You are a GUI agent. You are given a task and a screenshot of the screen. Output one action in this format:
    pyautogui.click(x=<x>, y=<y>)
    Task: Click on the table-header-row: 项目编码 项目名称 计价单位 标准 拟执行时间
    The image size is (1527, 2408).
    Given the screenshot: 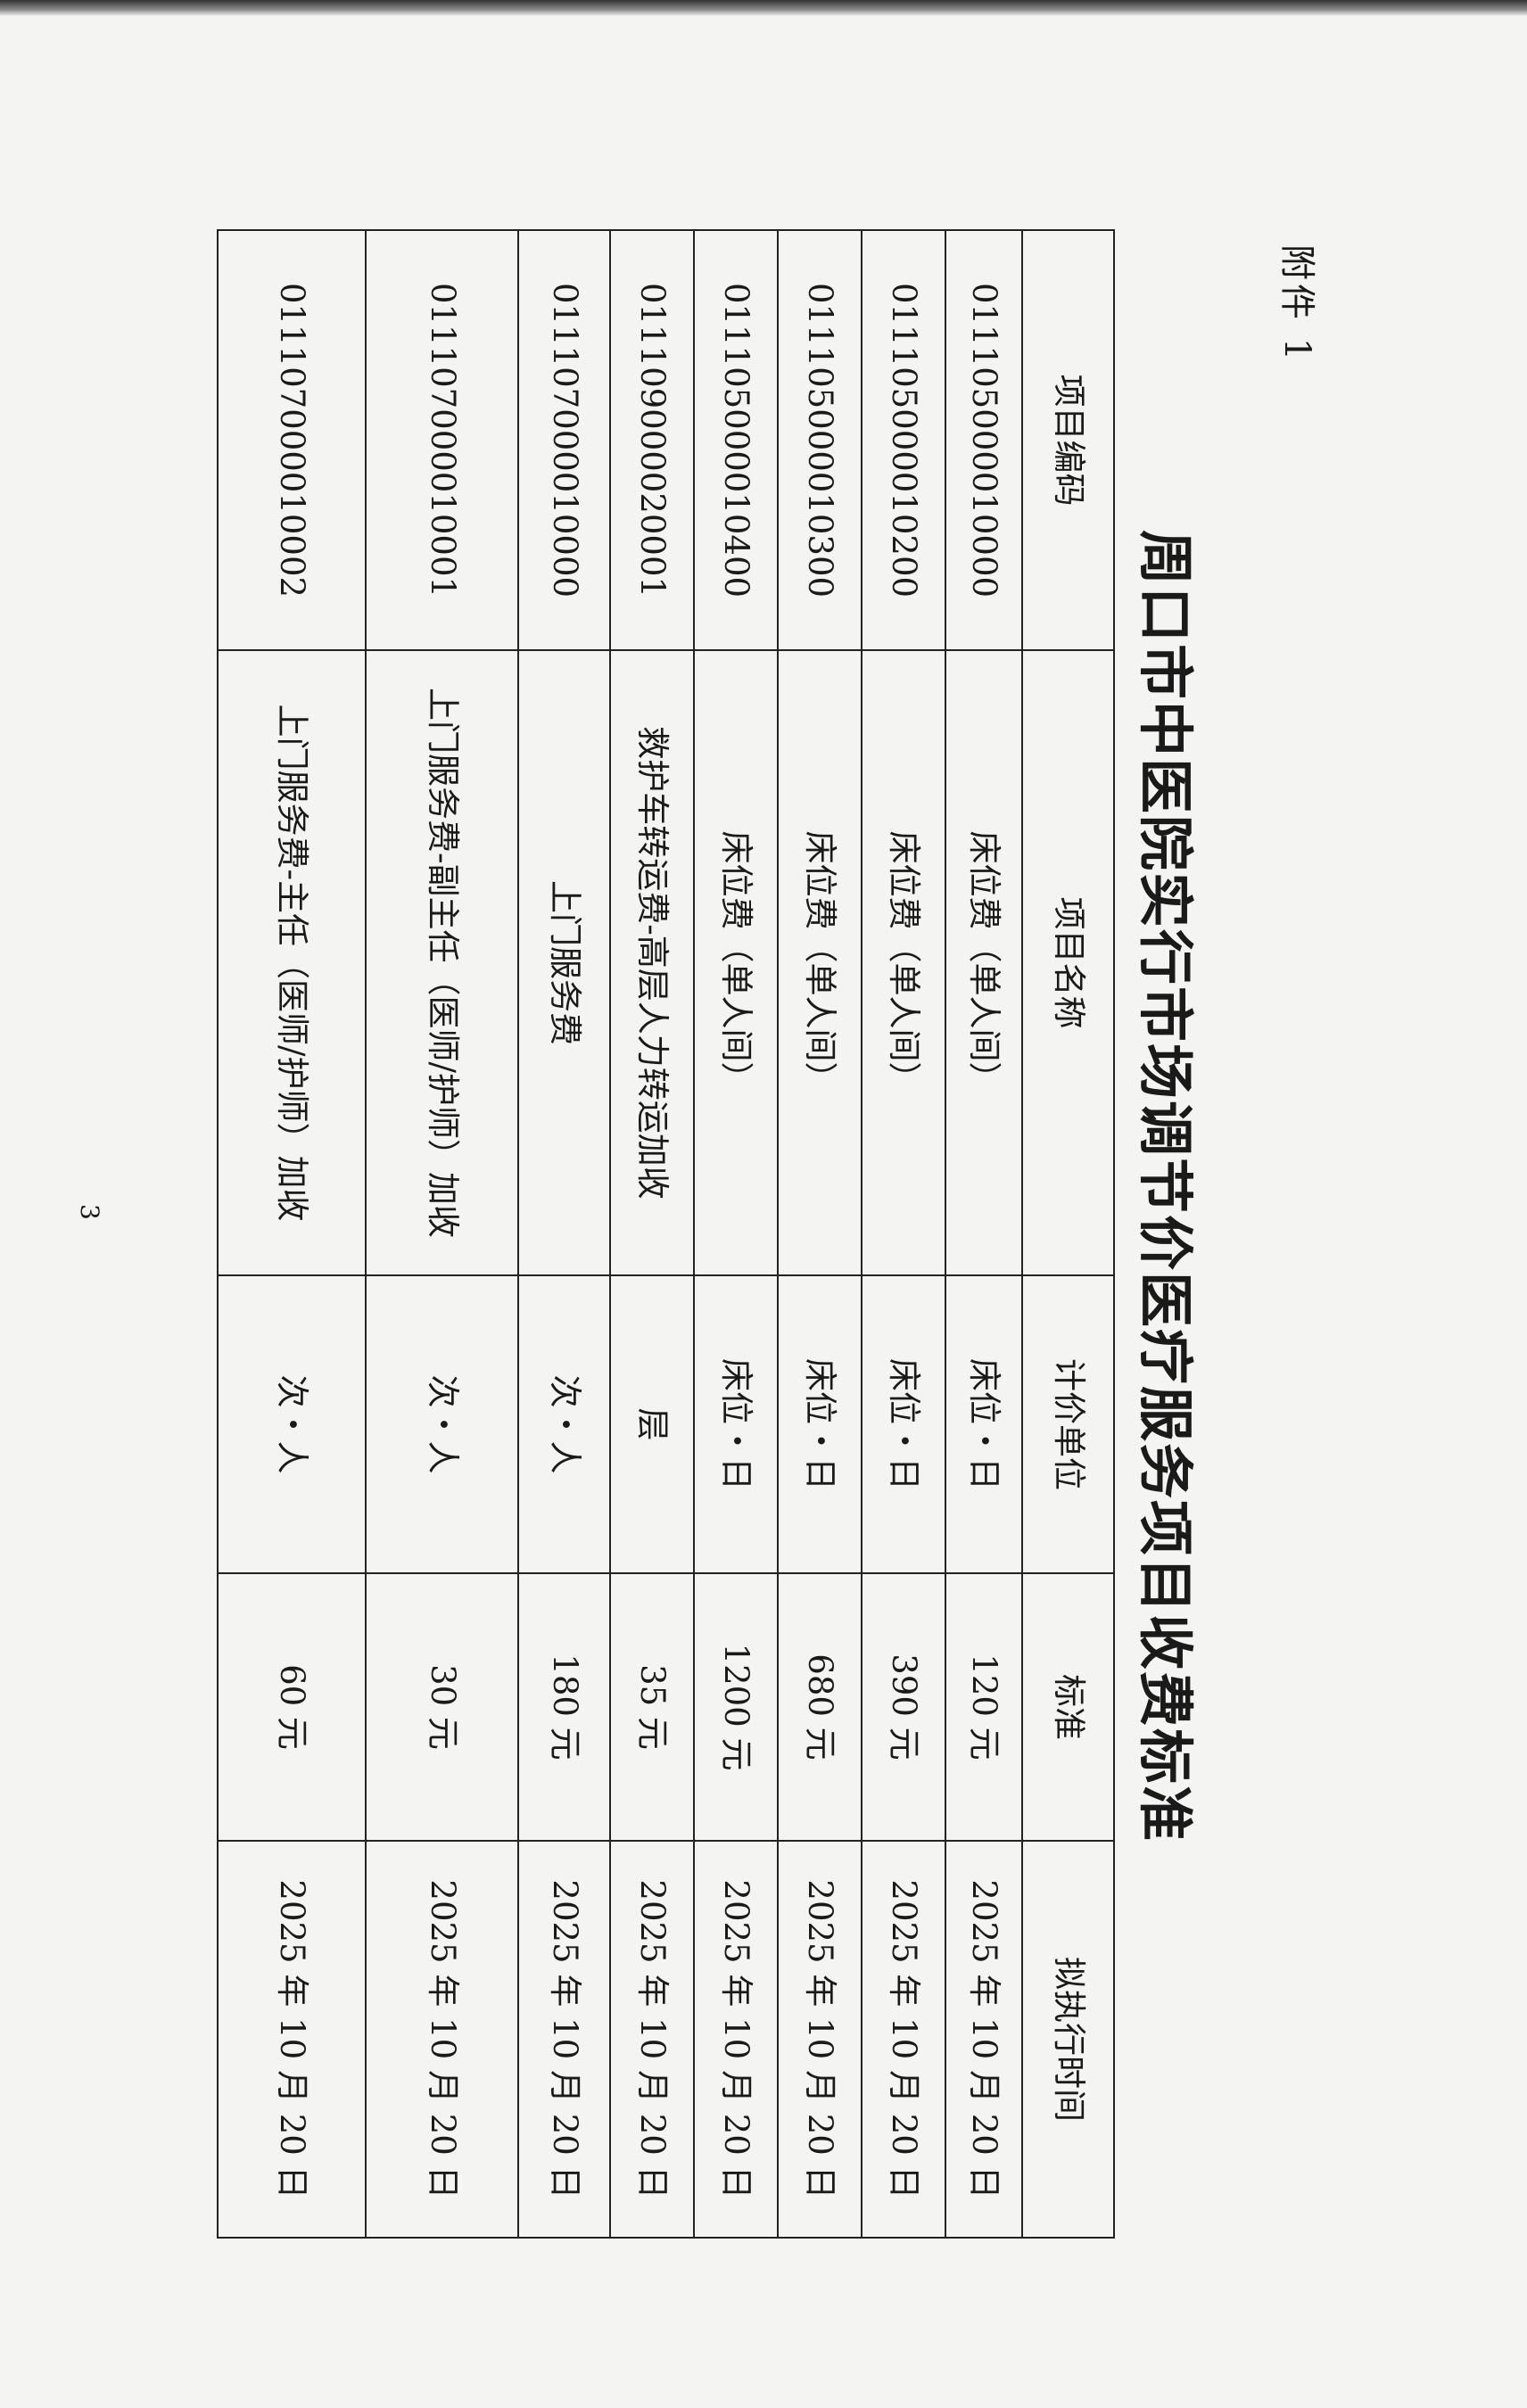 What is the action you would take?
    pyautogui.click(x=1068, y=1234)
    